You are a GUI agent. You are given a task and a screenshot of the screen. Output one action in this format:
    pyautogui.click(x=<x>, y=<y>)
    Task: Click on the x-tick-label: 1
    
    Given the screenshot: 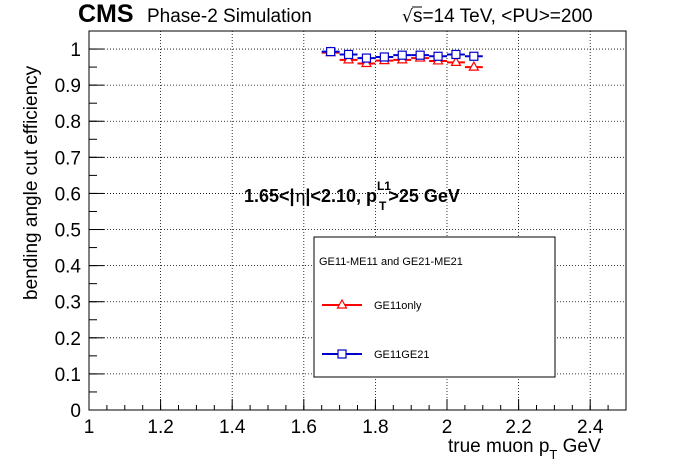 What is the action you would take?
    pyautogui.click(x=89, y=427)
    